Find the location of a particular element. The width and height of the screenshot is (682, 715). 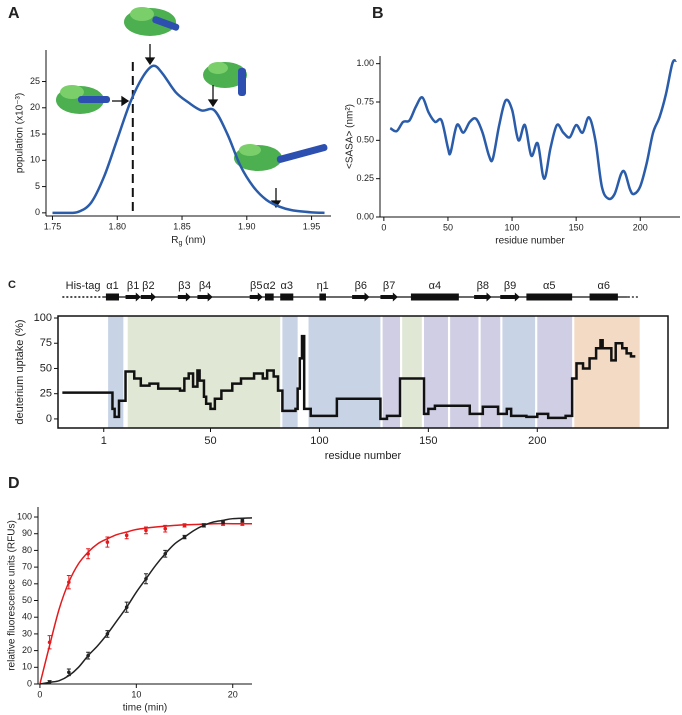

x-tick-label: 1.95 is located at coordinates (312, 226).